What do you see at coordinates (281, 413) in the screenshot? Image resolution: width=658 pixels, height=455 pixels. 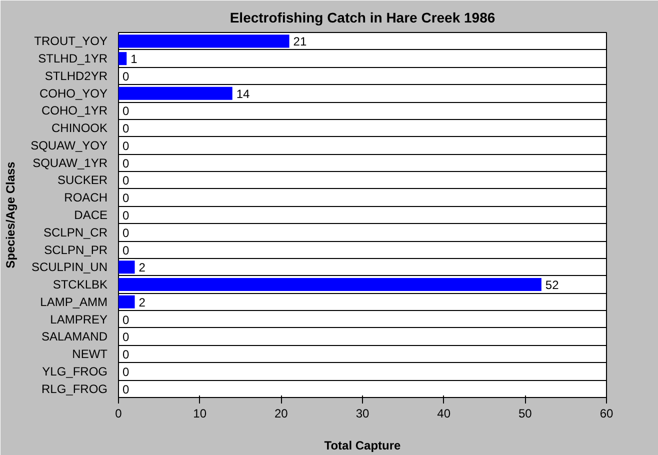 I see `x-tick-label: 20` at bounding box center [281, 413].